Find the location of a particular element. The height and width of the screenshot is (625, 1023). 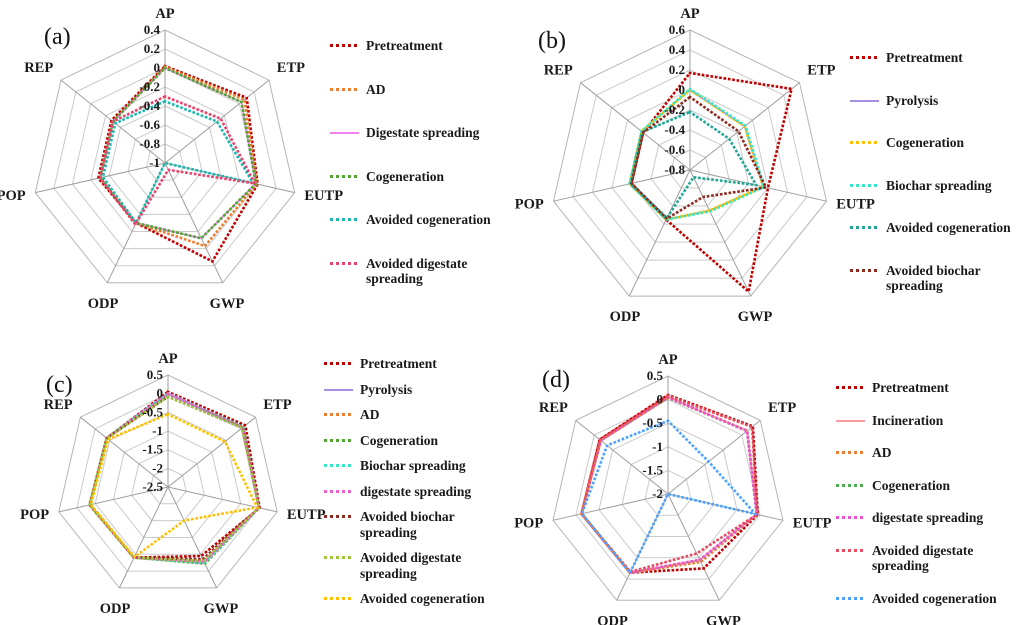

legend-label: Incineration is located at coordinates (908, 420).